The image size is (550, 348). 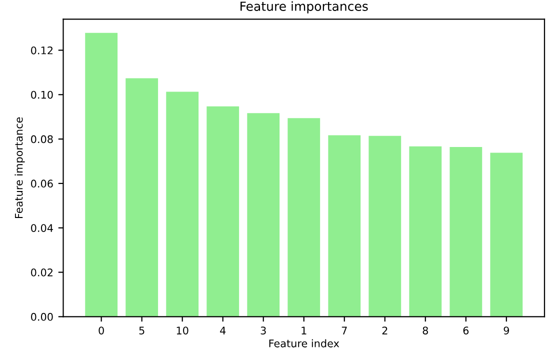 What do you see at coordinates (42, 184) in the screenshot?
I see `y-tick-label: 0.06` at bounding box center [42, 184].